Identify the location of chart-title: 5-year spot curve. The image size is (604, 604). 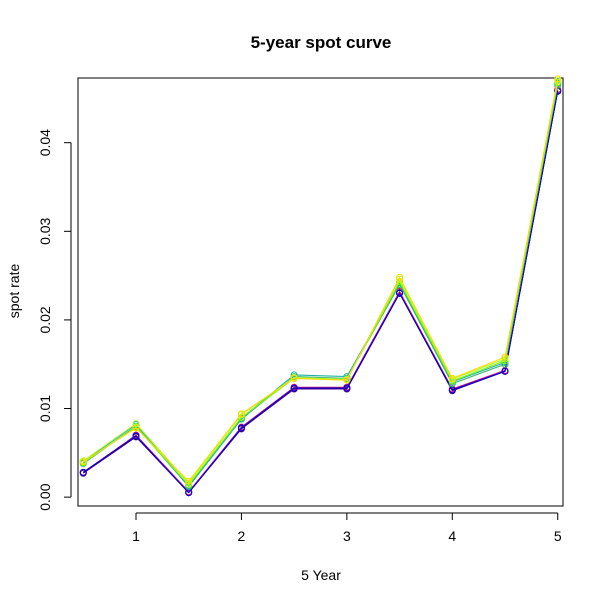
(321, 42).